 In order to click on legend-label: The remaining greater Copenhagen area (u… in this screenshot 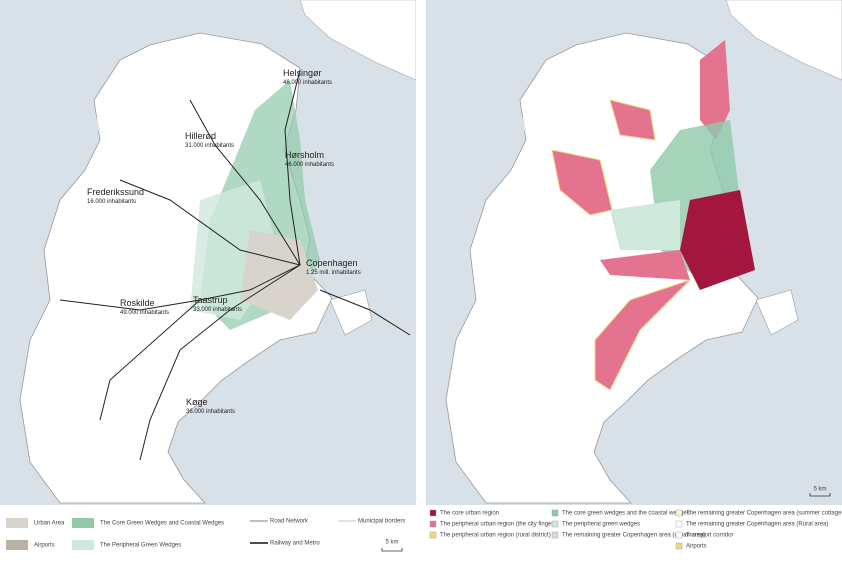, I will do `click(633, 536)`.